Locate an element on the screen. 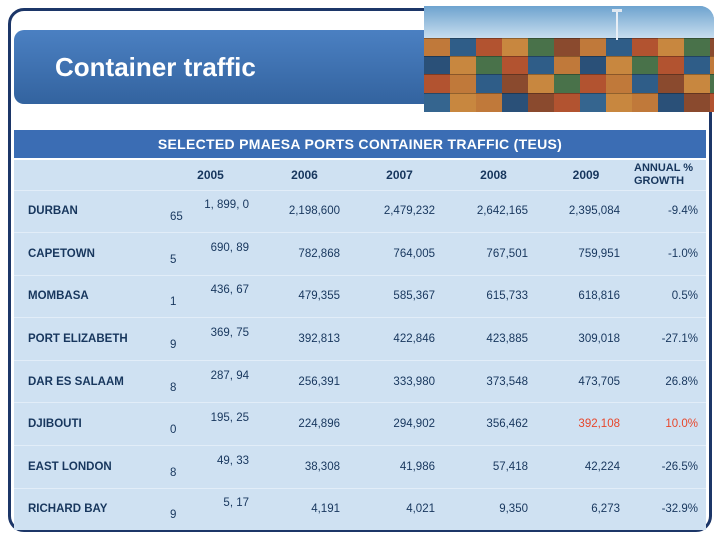  value-2005: 49, 33 8 is located at coordinates (209, 466).